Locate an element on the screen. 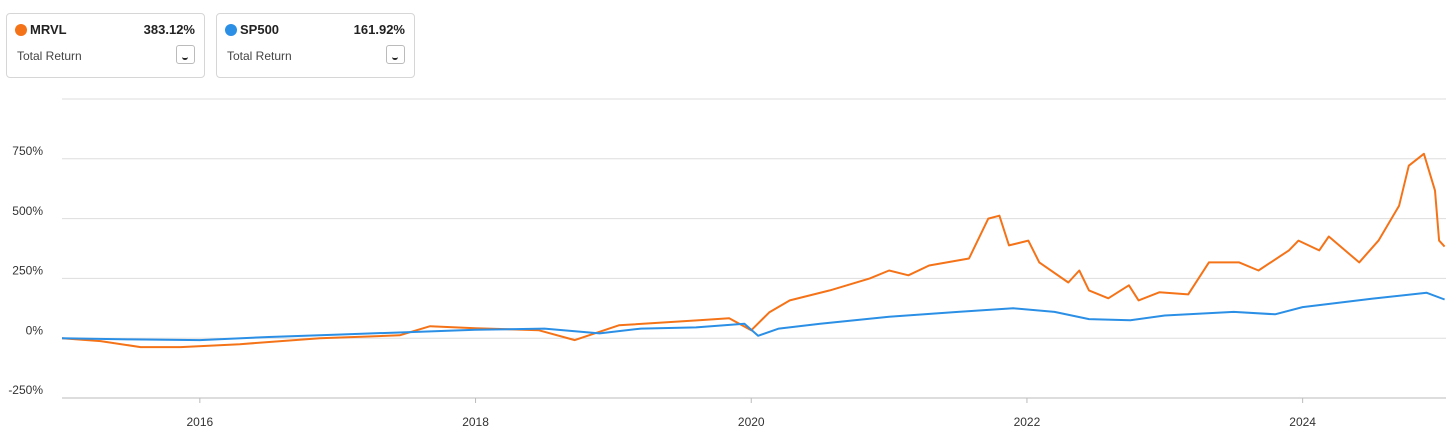  y-tick-label: 0% is located at coordinates (35, 330).